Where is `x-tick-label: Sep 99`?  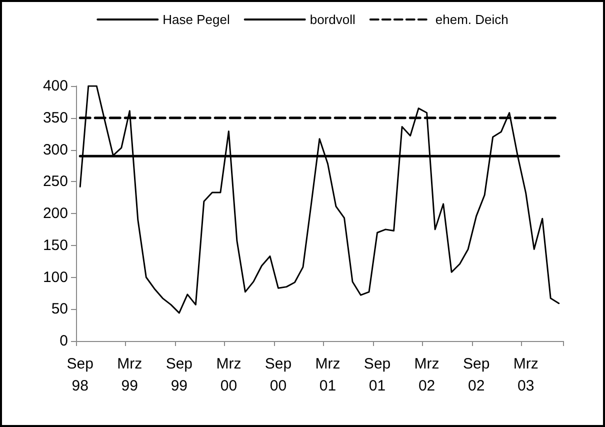
x-tick-label: Sep 99 is located at coordinates (179, 375).